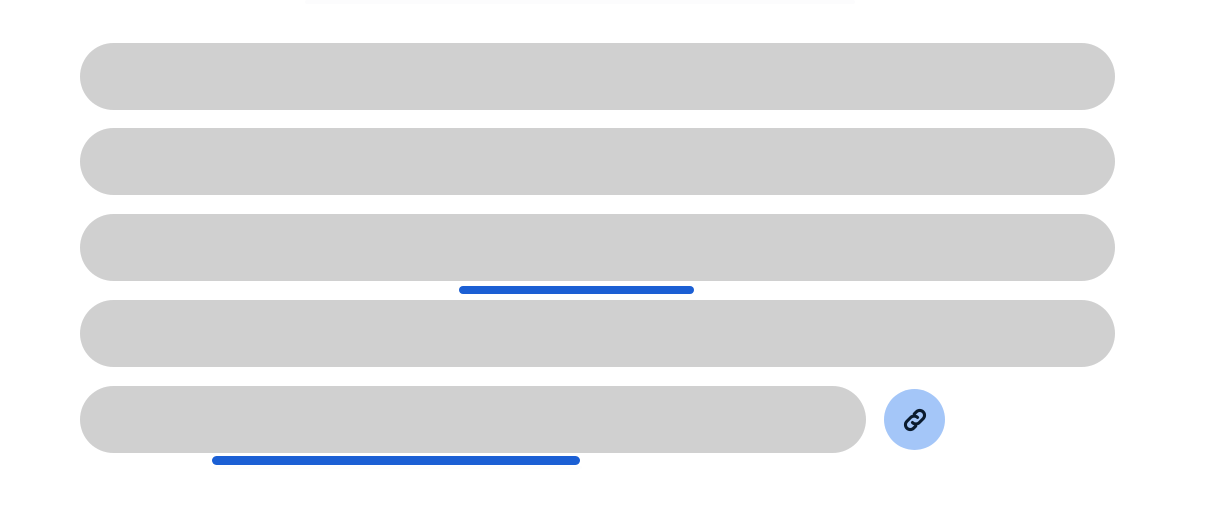  What do you see at coordinates (580, 2) in the screenshot?
I see `clipped-top-row` at bounding box center [580, 2].